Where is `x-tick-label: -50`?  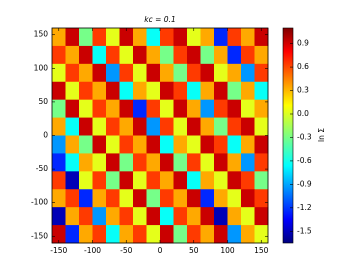 x-tick-label: -50 is located at coordinates (126, 250).